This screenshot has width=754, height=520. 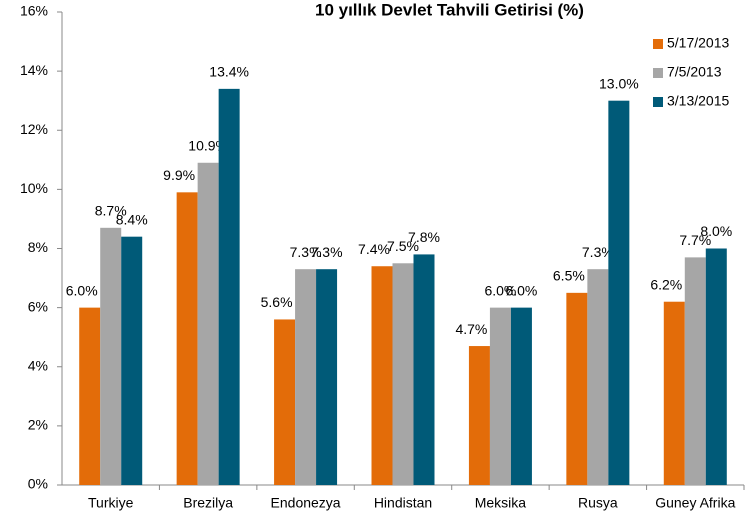 What do you see at coordinates (666, 284) in the screenshot?
I see `value-label: 6.2%` at bounding box center [666, 284].